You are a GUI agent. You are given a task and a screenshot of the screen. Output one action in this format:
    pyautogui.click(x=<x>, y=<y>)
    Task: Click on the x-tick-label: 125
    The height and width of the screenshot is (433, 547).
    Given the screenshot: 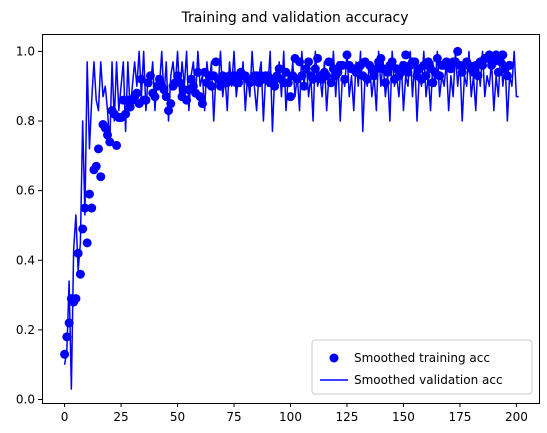 What is the action you would take?
    pyautogui.click(x=347, y=417)
    